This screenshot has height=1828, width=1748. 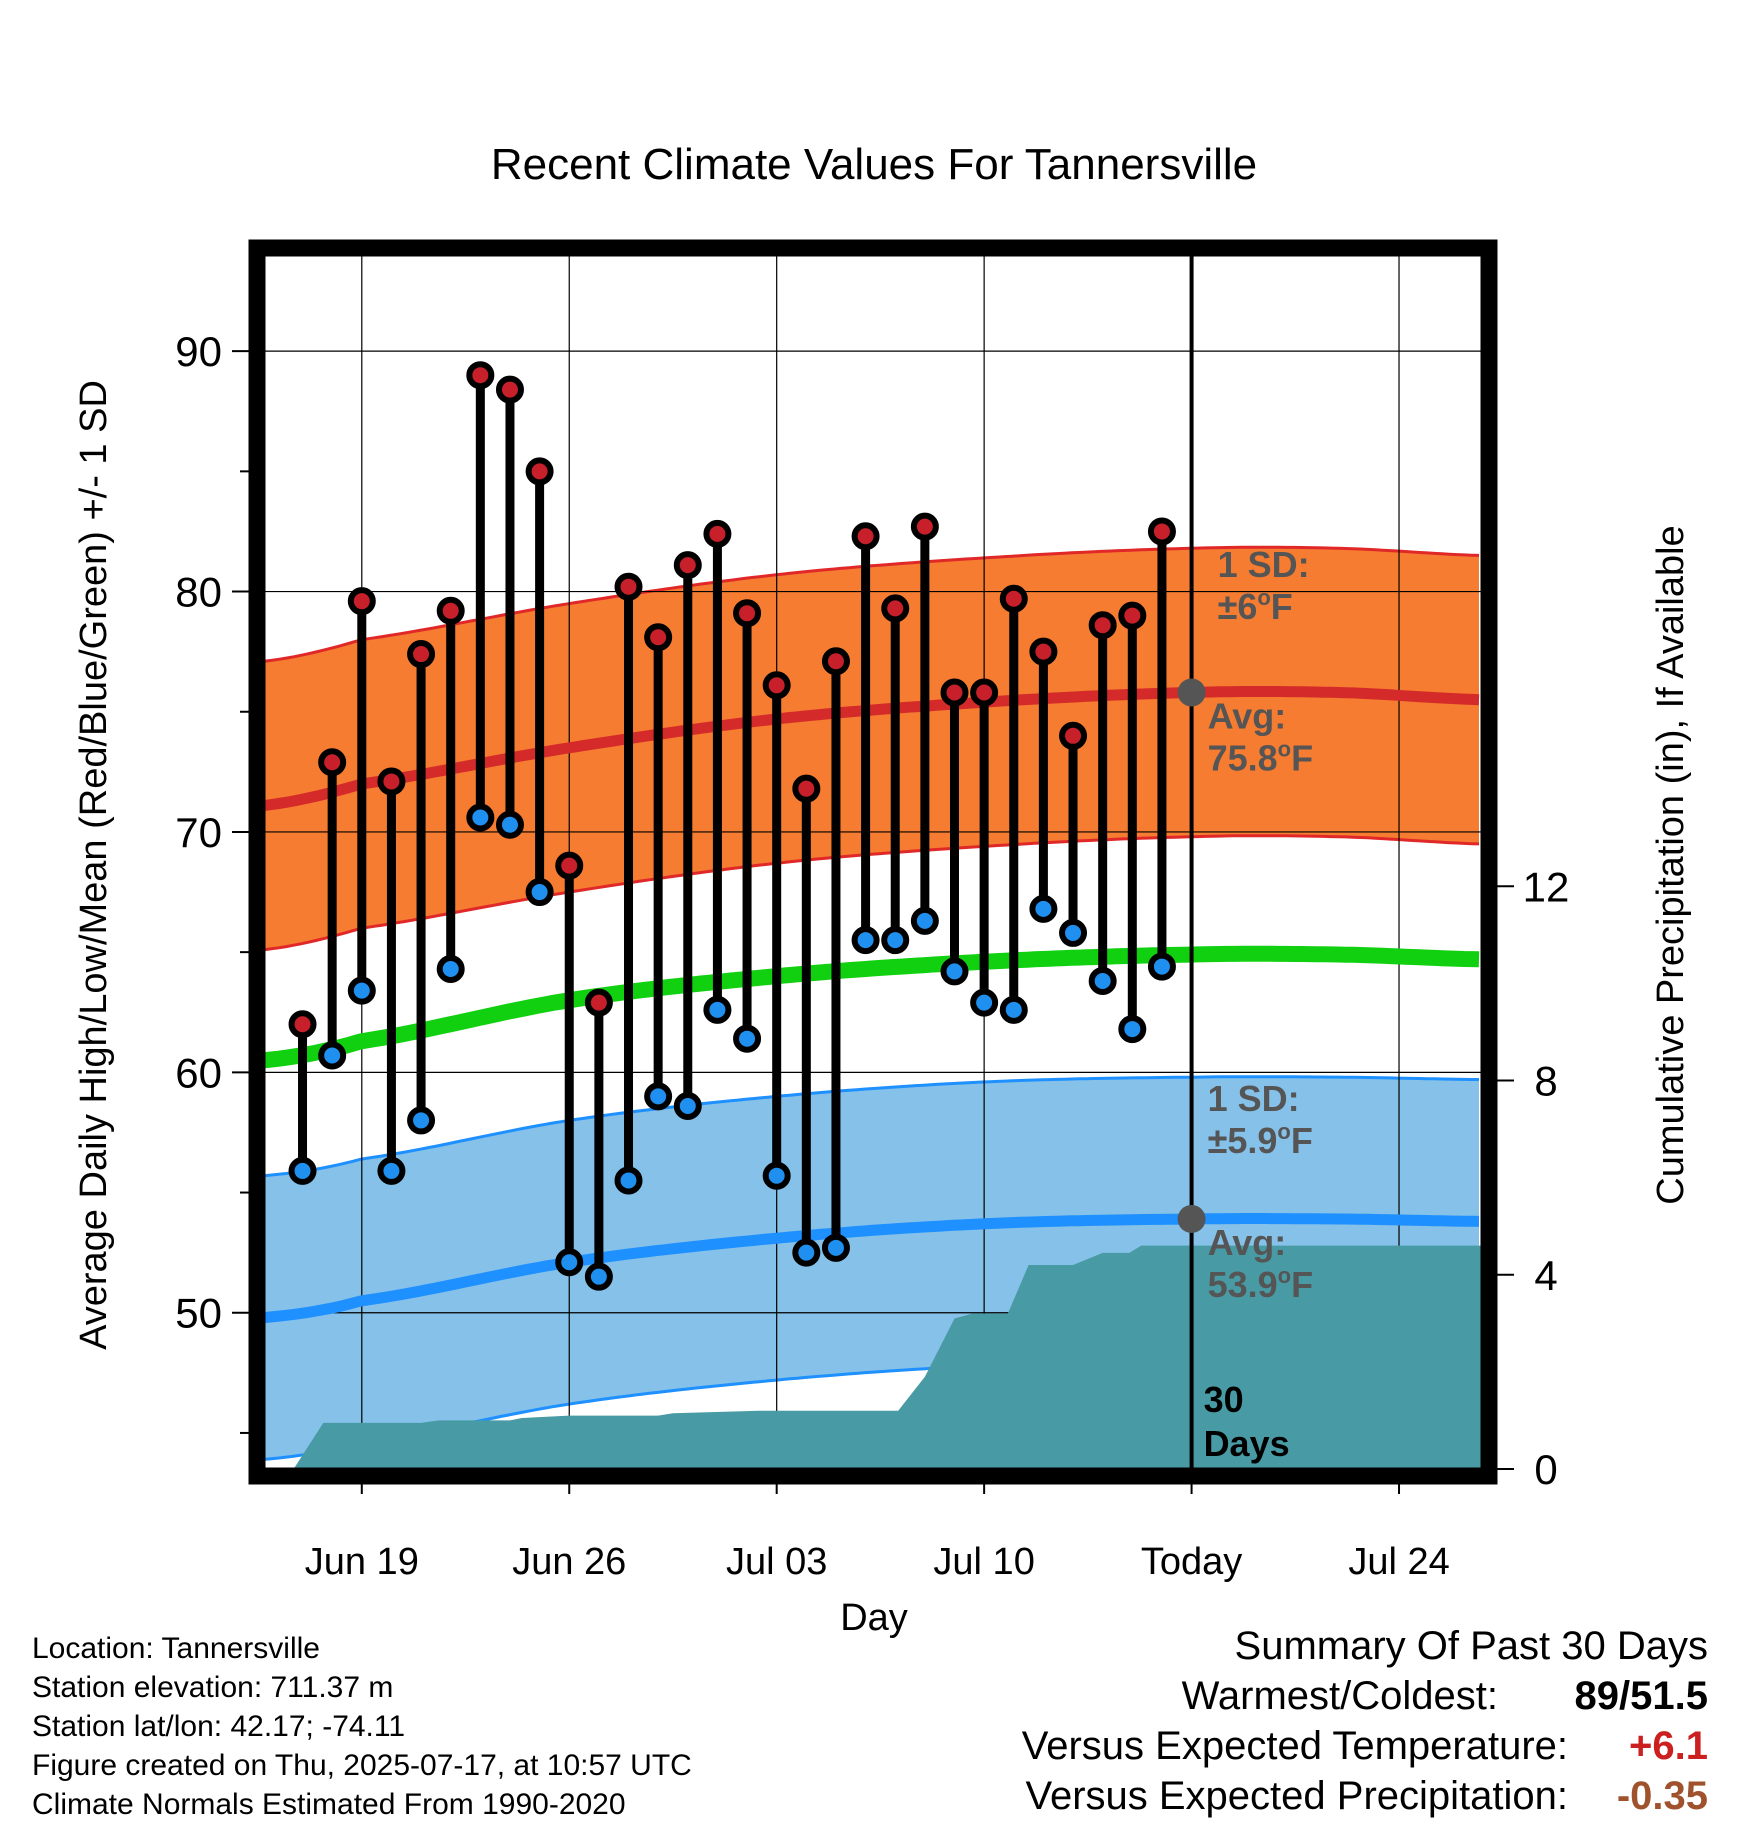 What do you see at coordinates (329, 1804) in the screenshot?
I see `footer-normals: Climate Normals Estimated From 1990-2020` at bounding box center [329, 1804].